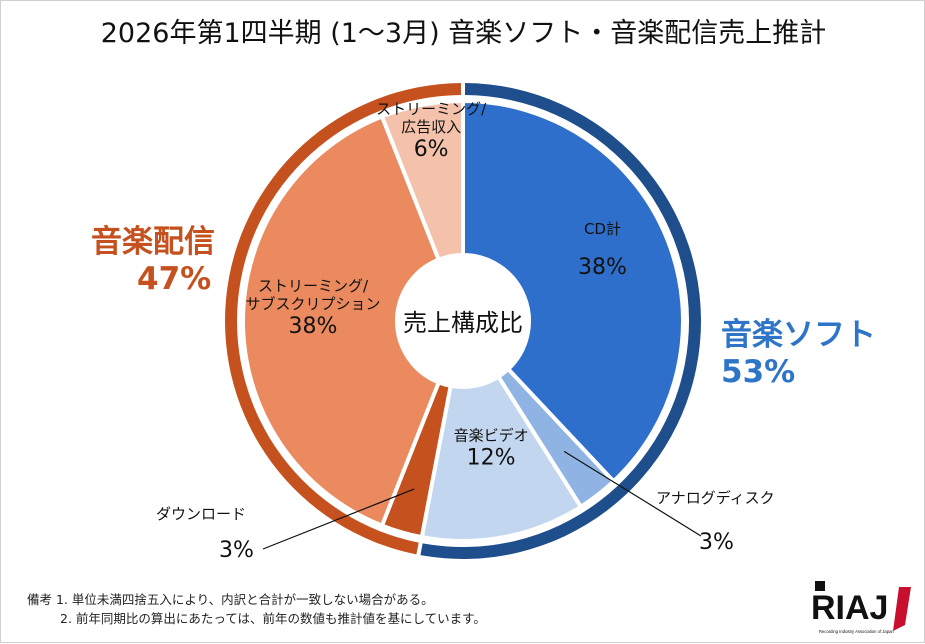 The height and width of the screenshot is (644, 925). What do you see at coordinates (602, 267) in the screenshot?
I see `slice-value-0: 38%` at bounding box center [602, 267].